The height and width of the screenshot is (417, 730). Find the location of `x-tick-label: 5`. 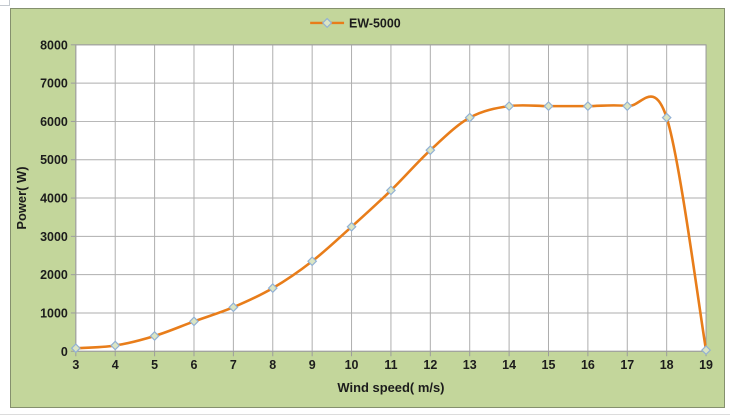

x-tick-label: 5 is located at coordinates (154, 365).